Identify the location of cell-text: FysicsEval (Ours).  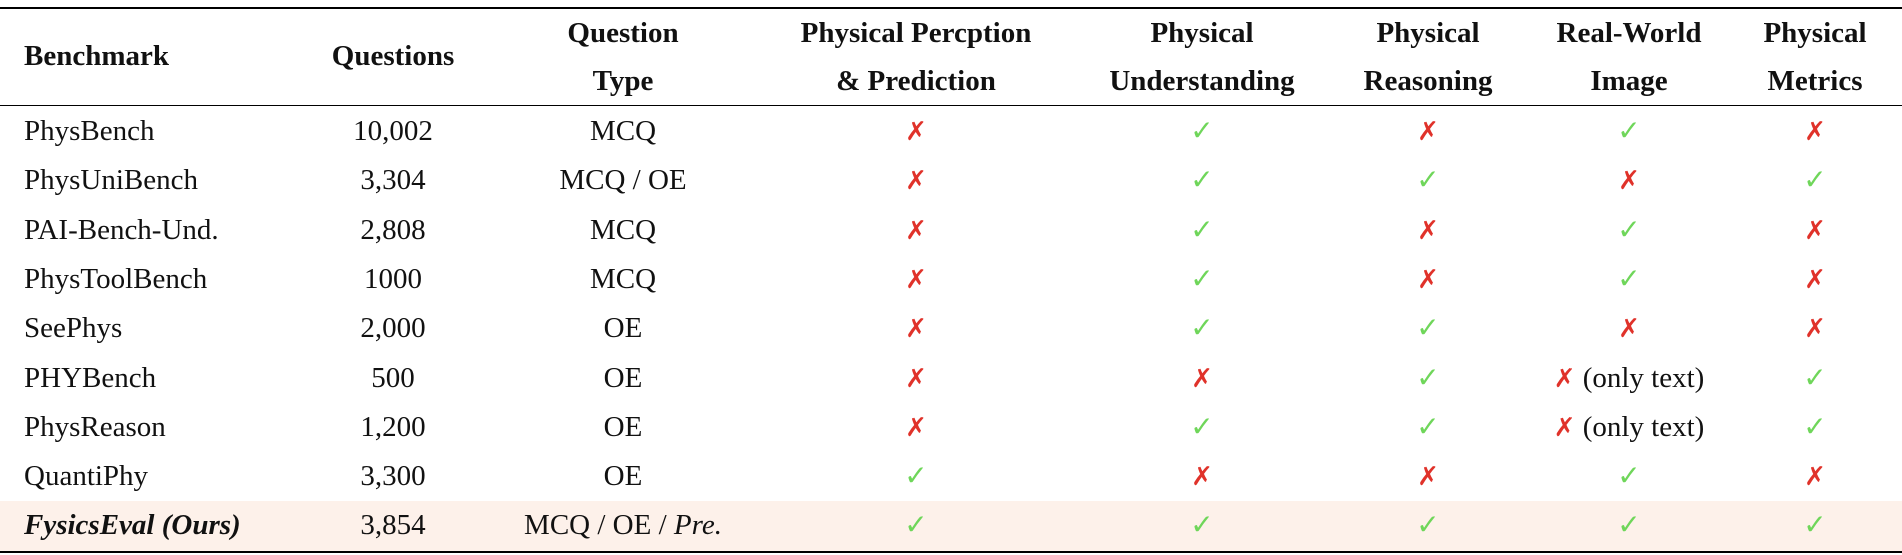
(132, 525).